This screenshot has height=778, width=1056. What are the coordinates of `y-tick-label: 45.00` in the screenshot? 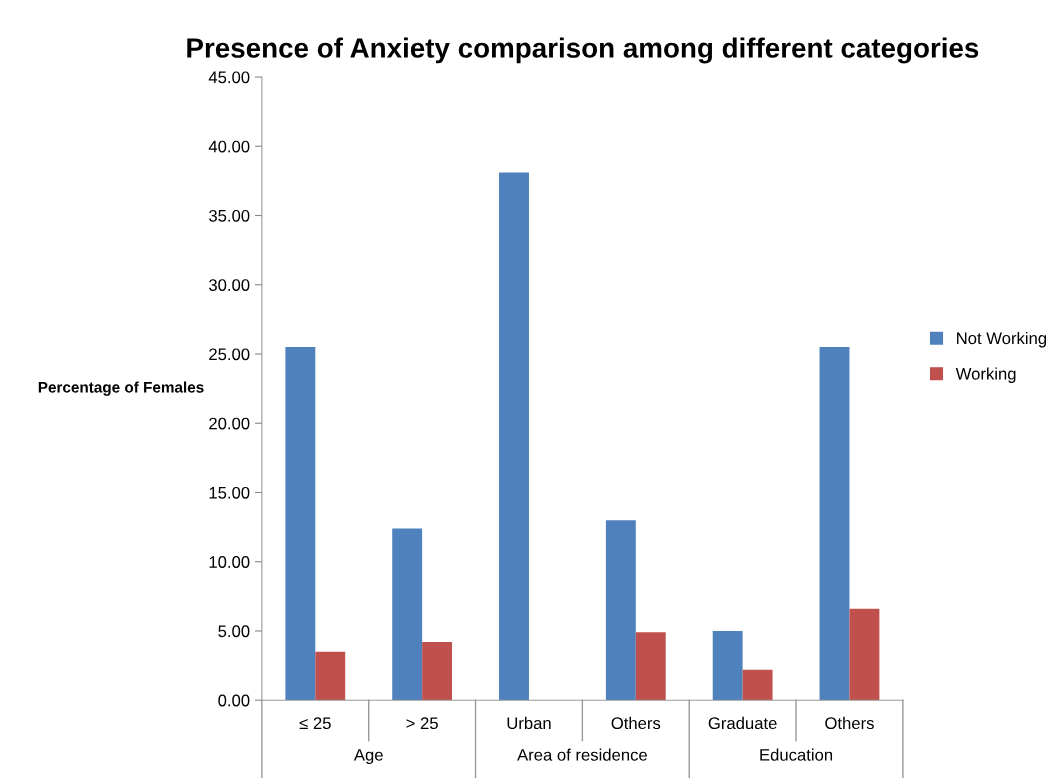 It's located at (229, 77).